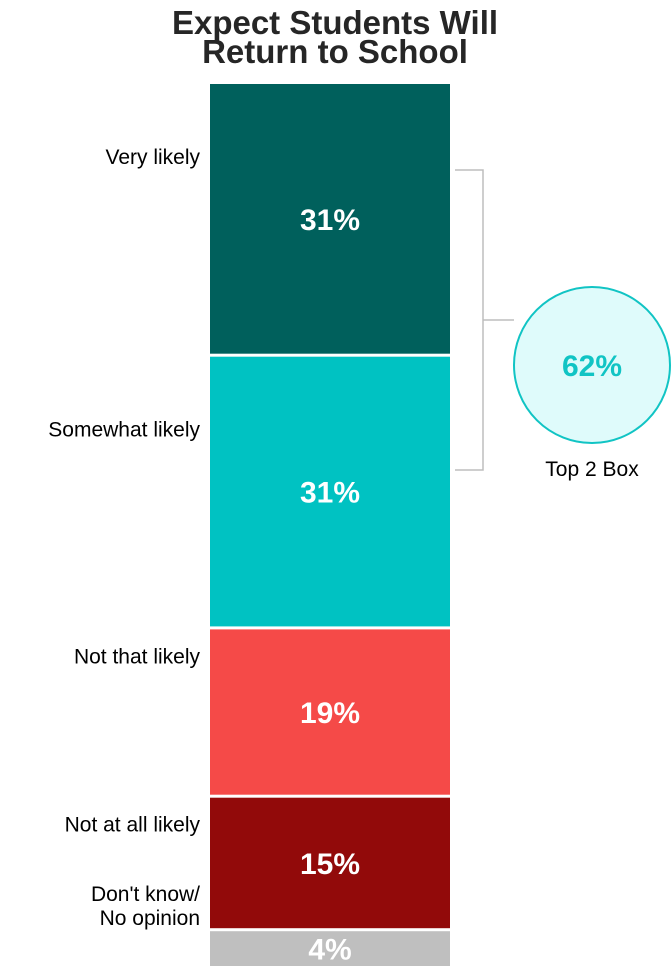 This screenshot has width=672, height=966. I want to click on bar-segment-don-t-know-no-opinion, so click(330, 948).